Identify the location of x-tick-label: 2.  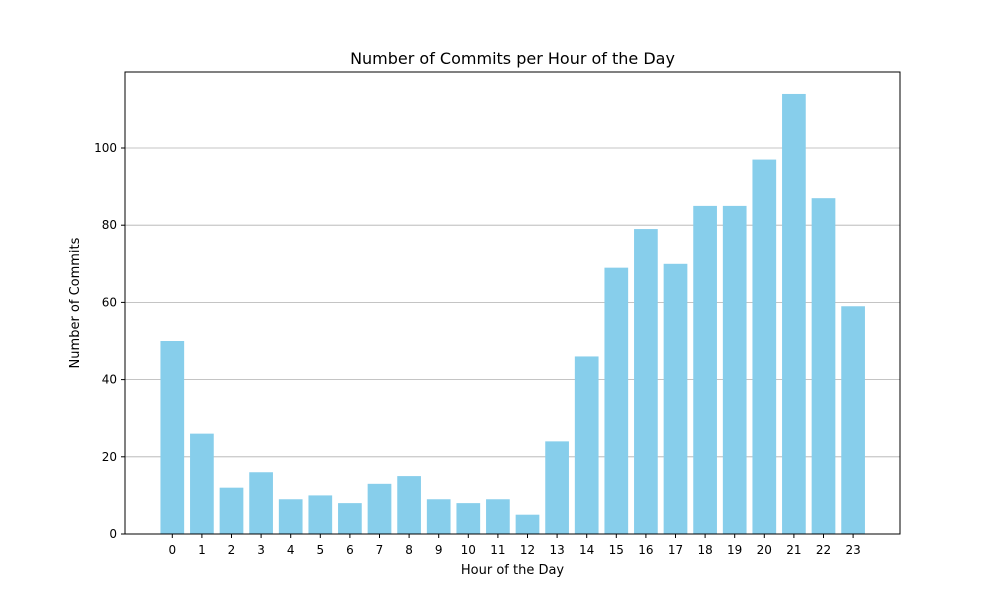
(232, 550).